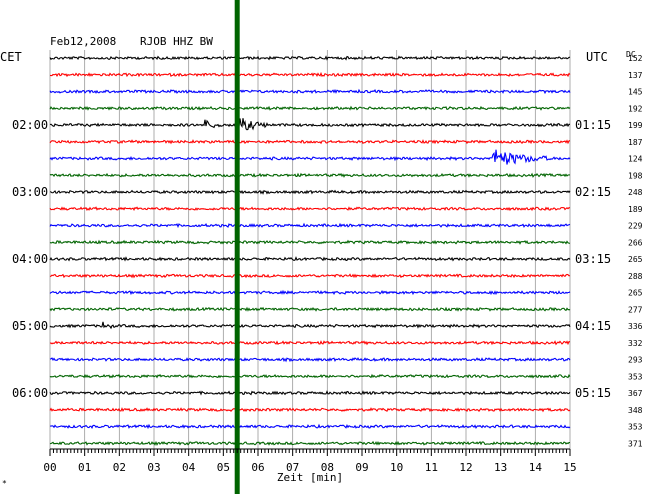 Image resolution: width=650 pixels, height=494 pixels. What do you see at coordinates (635, 108) in the screenshot?
I see `dc-offset: 192` at bounding box center [635, 108].